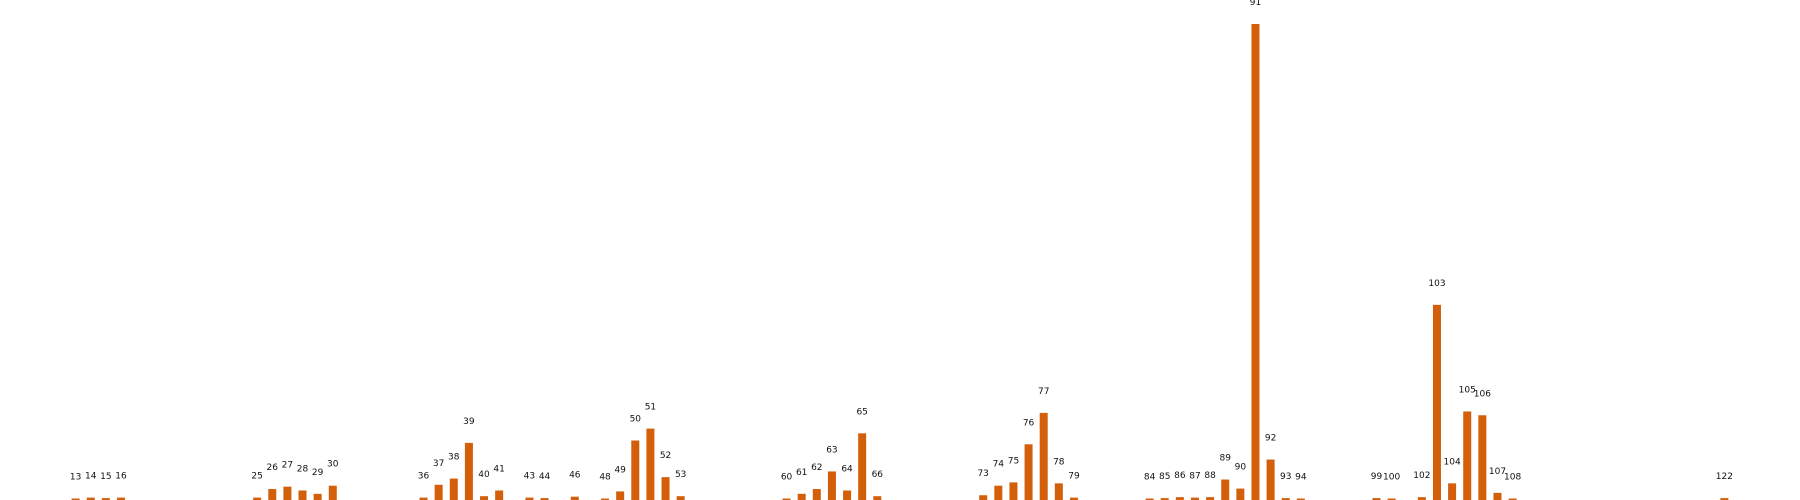 This screenshot has width=1800, height=500. I want to click on bar-label-65: 65, so click(861, 412).